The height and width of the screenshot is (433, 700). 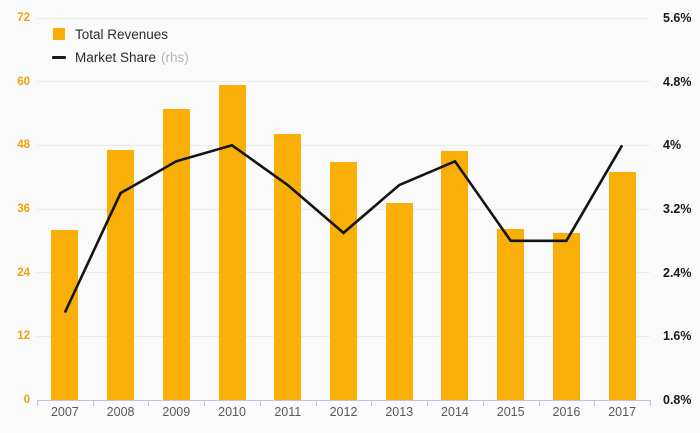 What do you see at coordinates (23, 272) in the screenshot?
I see `left-axis-label: 24` at bounding box center [23, 272].